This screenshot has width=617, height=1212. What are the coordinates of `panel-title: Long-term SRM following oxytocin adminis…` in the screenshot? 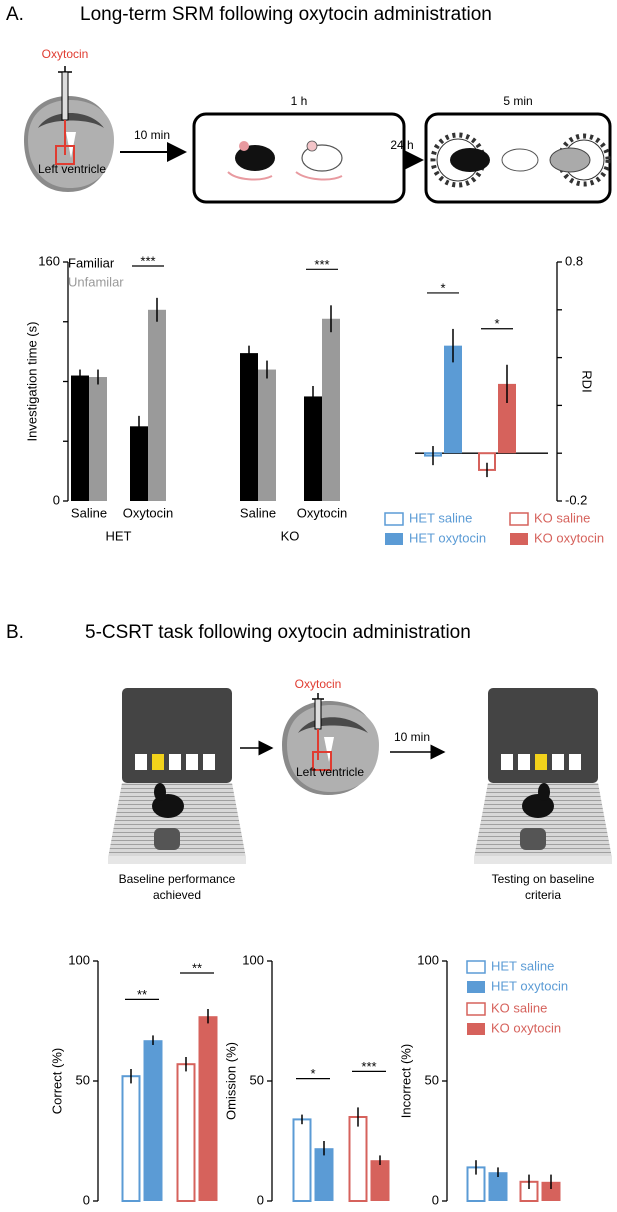 It's located at (286, 14).